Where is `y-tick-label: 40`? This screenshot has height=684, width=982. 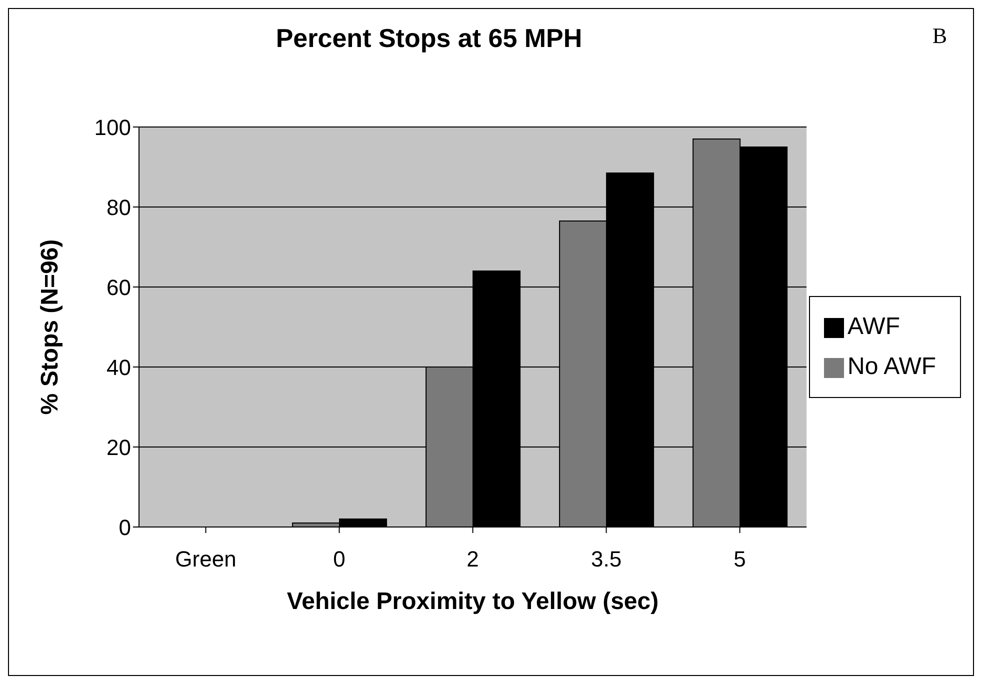
y-tick-label: 40 is located at coordinates (118, 367).